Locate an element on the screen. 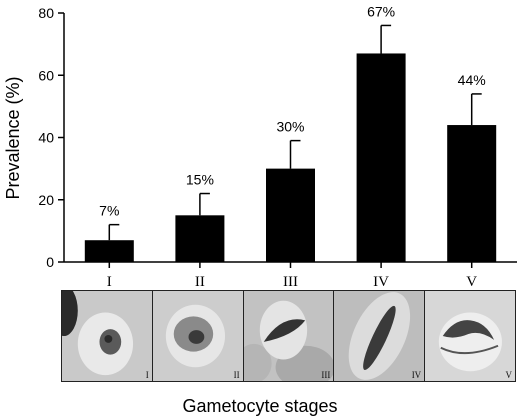 The width and height of the screenshot is (520, 419). panel-label: II is located at coordinates (236, 375).